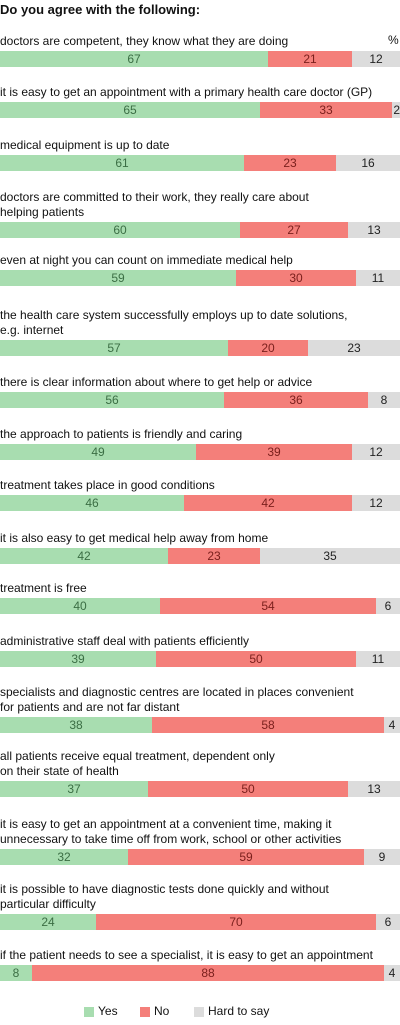 Image resolution: width=400 pixels, height=1025 pixels. I want to click on stacked-bar: 37 50 13, so click(200, 789).